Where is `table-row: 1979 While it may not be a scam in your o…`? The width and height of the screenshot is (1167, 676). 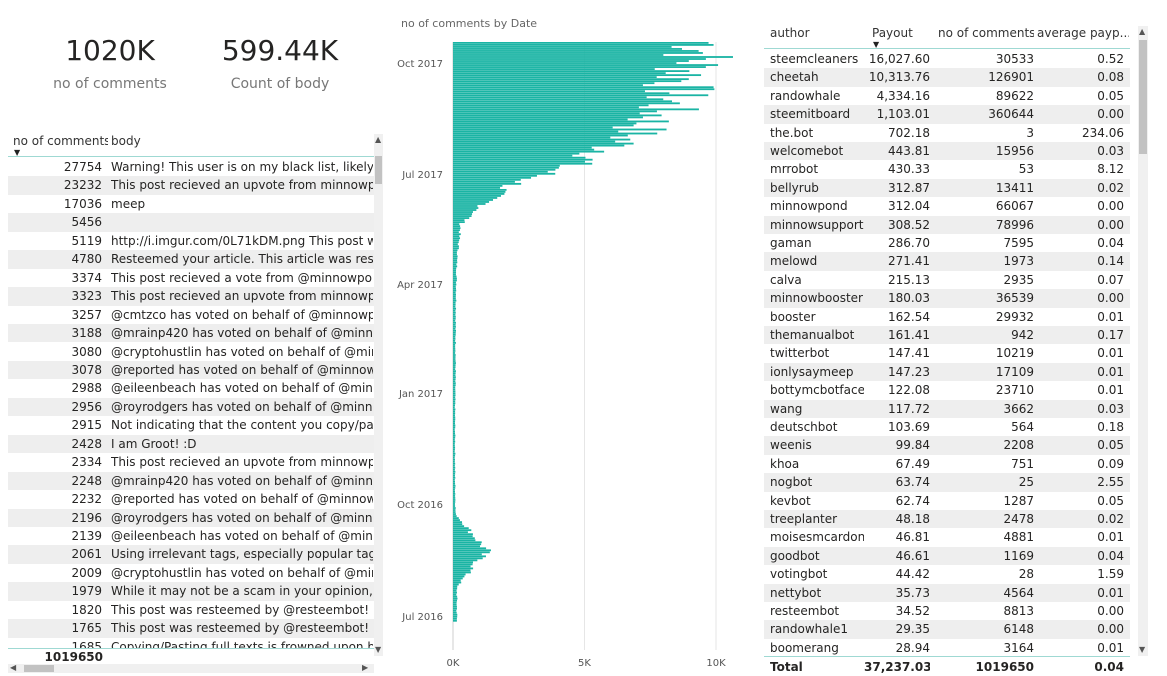
table-row: 1979 While it may not be a scam in your o… is located at coordinates (193, 591).